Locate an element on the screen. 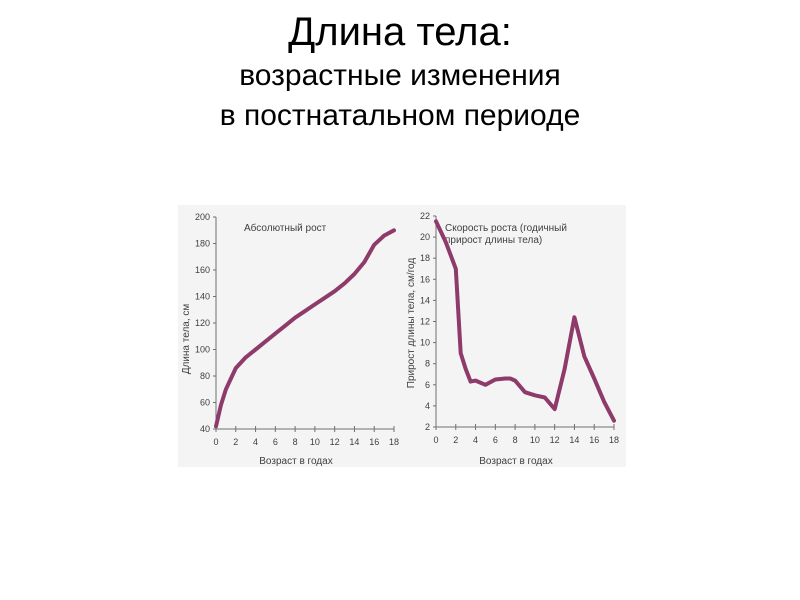  slide-title: Длина тела: is located at coordinates (400, 32).